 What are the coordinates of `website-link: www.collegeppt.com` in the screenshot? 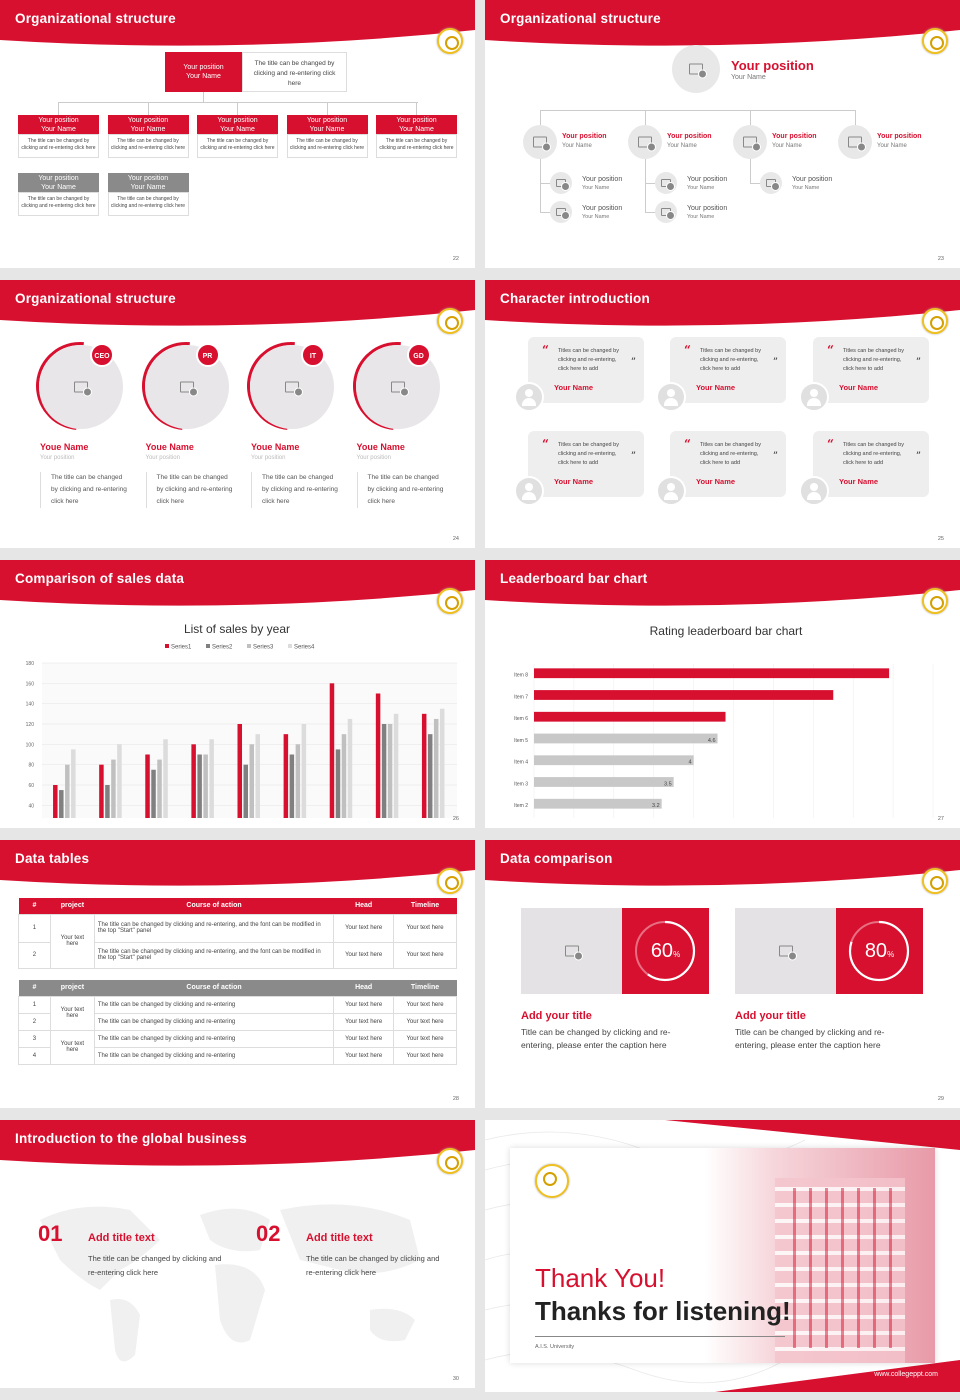 It's located at (906, 1374).